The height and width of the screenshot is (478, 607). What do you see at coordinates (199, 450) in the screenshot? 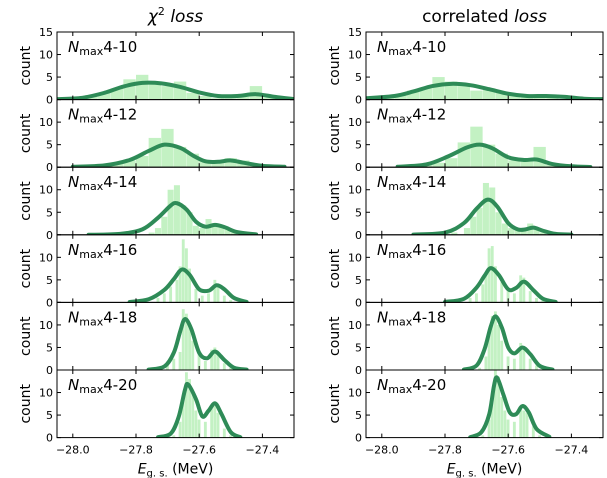
I see `x-tick-label: −27.6` at bounding box center [199, 450].